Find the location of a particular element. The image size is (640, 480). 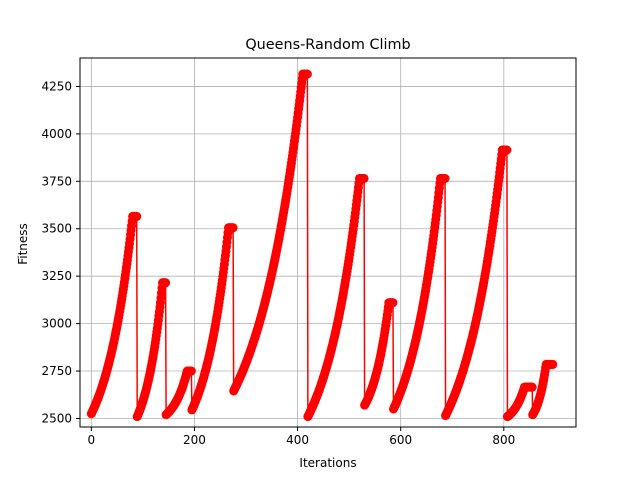

x-tick-label: 0 is located at coordinates (92, 440).